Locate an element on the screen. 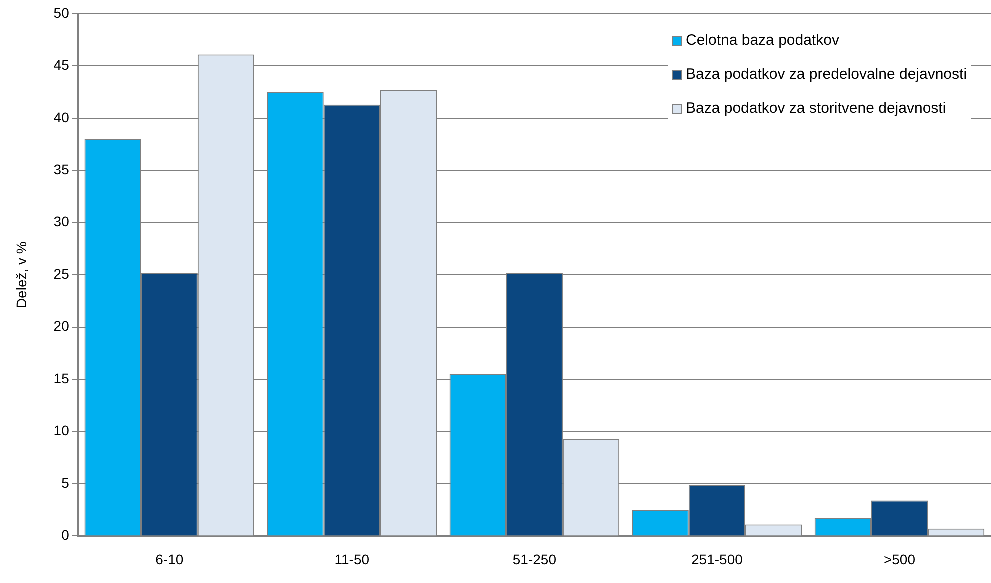  y-axis-title: Delež, v % is located at coordinates (21, 275).